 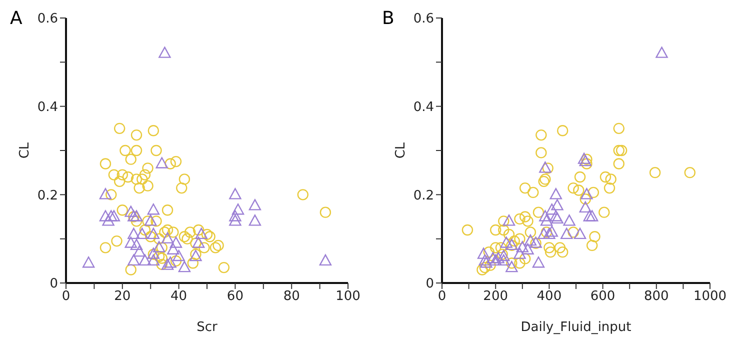 I want to click on x-tick-label: 200, so click(x=495, y=296).